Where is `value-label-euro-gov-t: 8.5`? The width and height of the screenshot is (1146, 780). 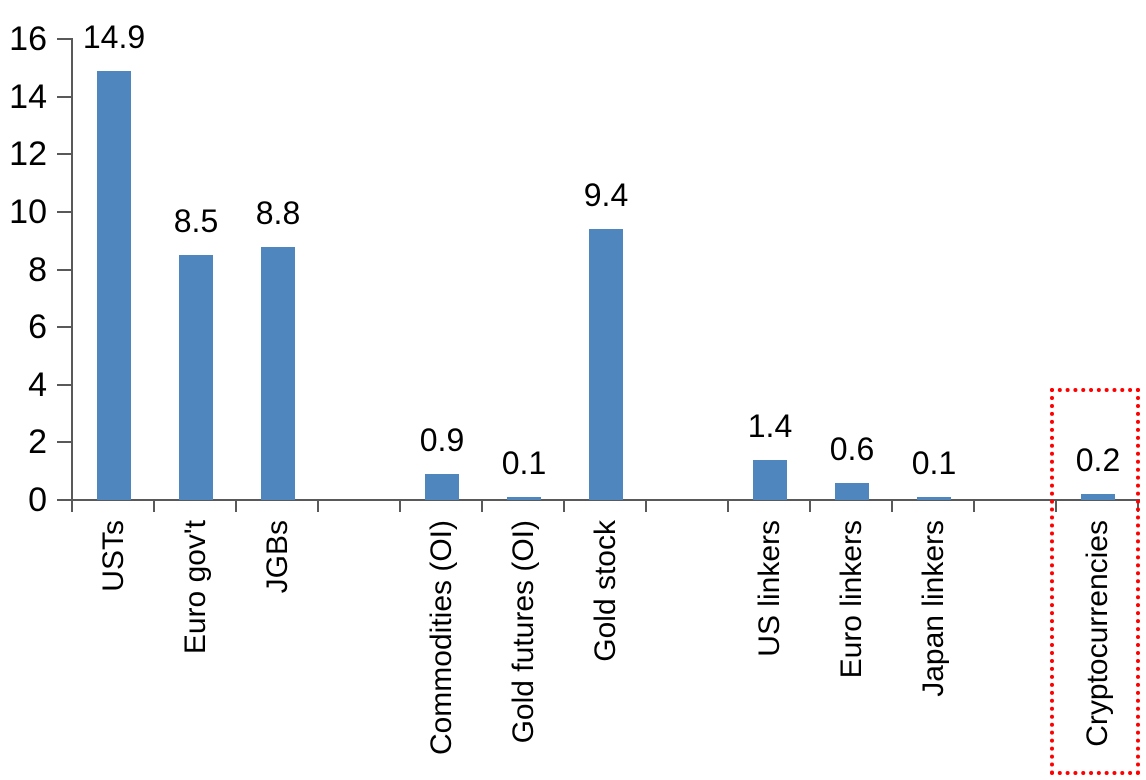
value-label-euro-gov-t: 8.5 is located at coordinates (196, 221).